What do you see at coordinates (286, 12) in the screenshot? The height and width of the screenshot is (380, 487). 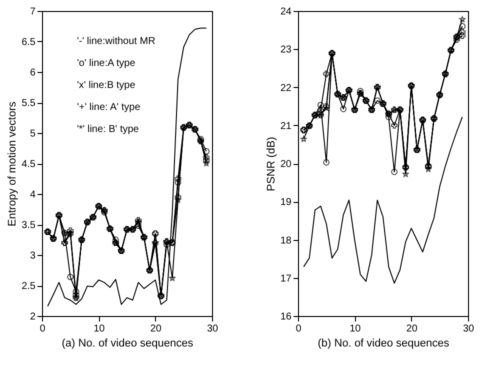 I see `y-tick-label: 24` at bounding box center [286, 12].